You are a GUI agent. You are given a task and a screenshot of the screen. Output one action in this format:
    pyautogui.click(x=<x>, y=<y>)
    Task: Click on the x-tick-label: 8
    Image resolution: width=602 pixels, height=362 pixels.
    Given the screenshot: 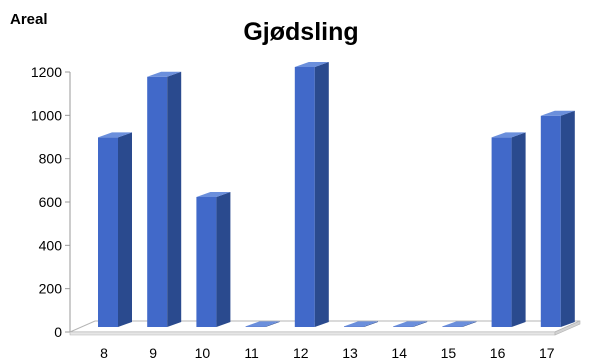 What is the action you would take?
    pyautogui.click(x=104, y=353)
    